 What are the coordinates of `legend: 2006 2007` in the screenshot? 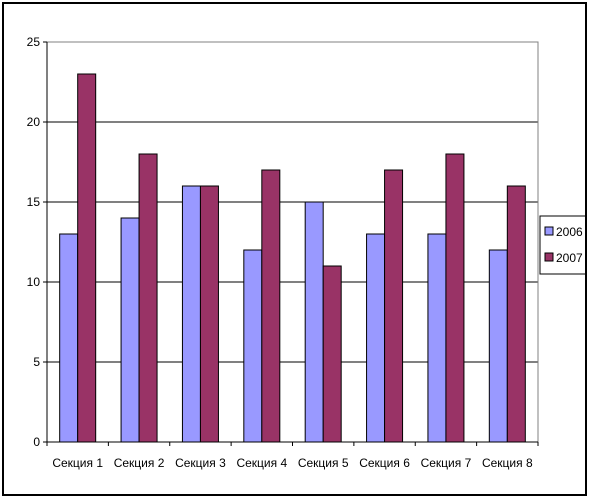 It's located at (562, 245).